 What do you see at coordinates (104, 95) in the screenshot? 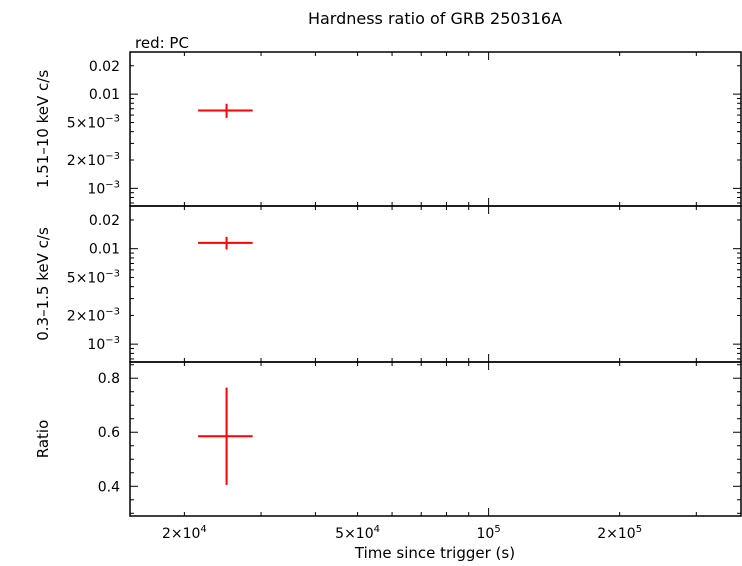
I see `y-tick-label-hard: 0.01` at bounding box center [104, 95].